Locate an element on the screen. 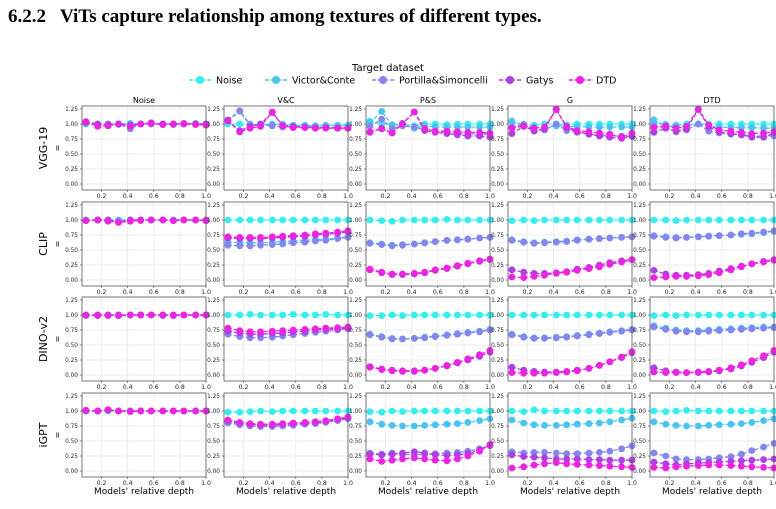  section-number: 6.2.2 is located at coordinates (27, 16).